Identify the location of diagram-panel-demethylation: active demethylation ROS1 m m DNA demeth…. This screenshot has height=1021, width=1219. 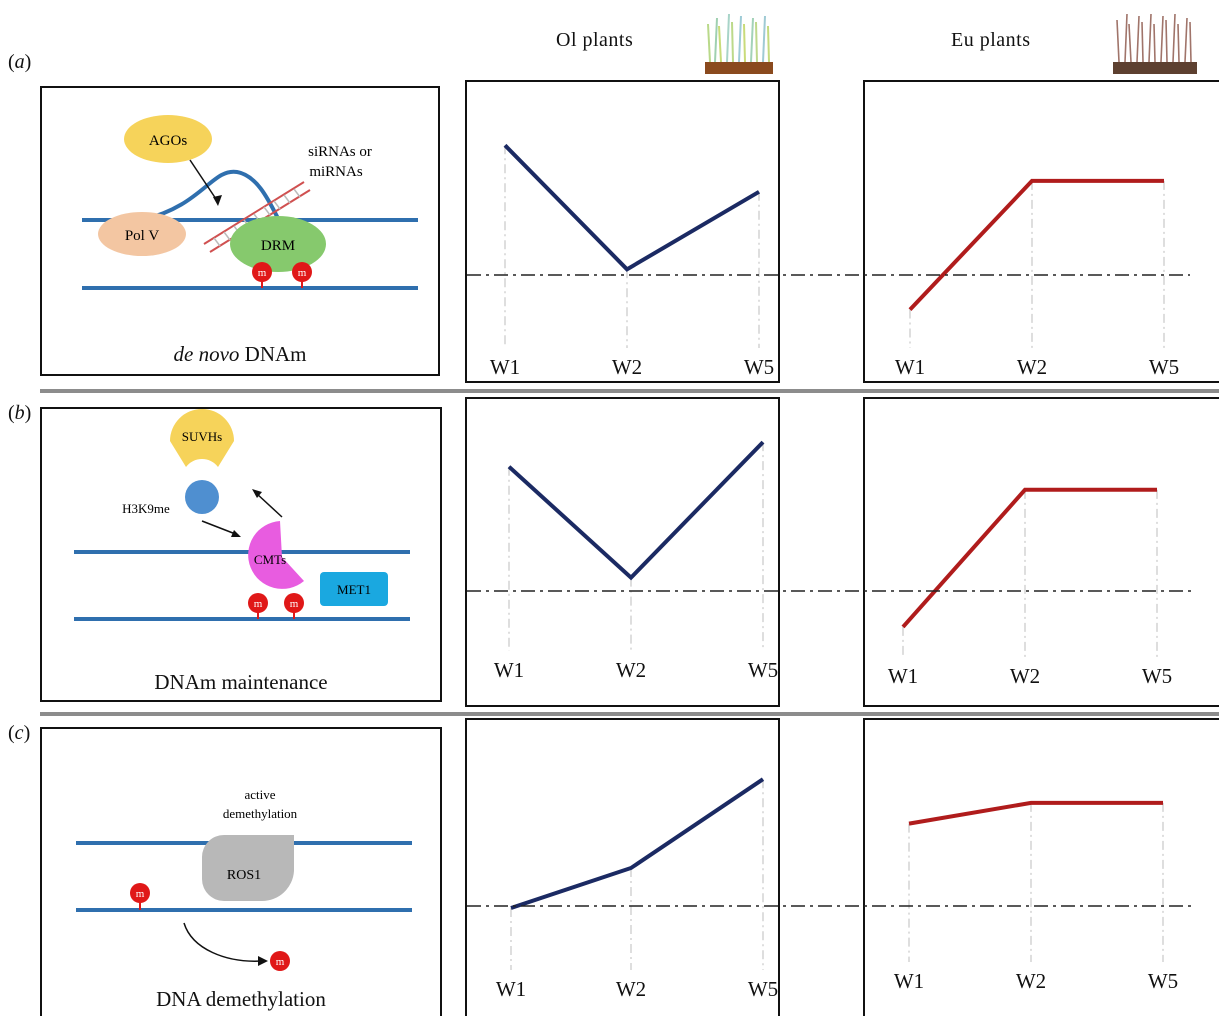
(241, 871).